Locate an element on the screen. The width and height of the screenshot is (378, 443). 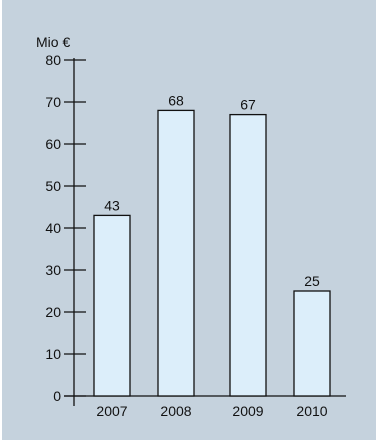
x-tick-label: 2010 is located at coordinates (311, 411).